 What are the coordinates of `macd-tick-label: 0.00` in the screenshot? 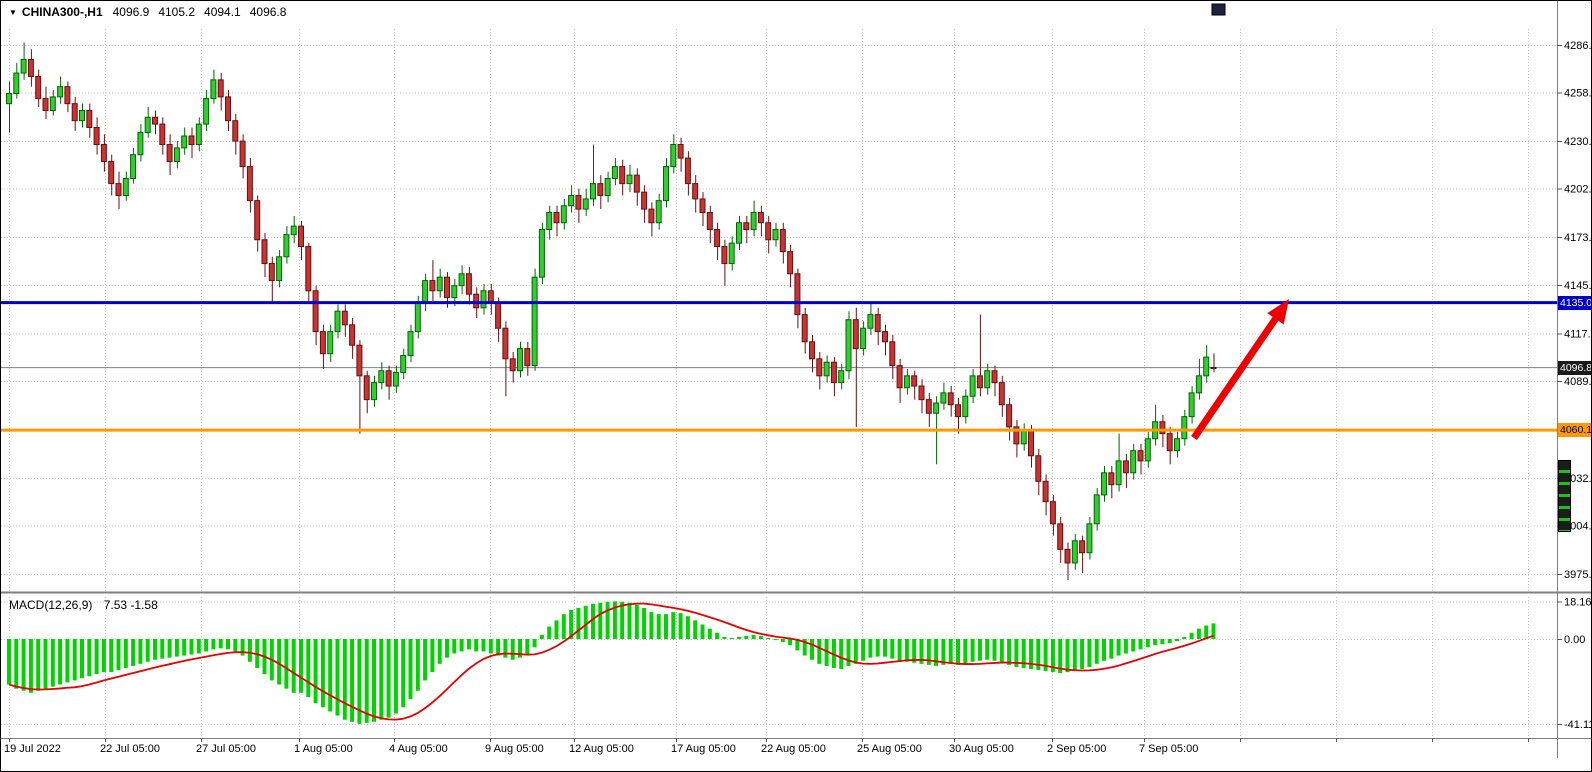 It's located at (1574, 640).